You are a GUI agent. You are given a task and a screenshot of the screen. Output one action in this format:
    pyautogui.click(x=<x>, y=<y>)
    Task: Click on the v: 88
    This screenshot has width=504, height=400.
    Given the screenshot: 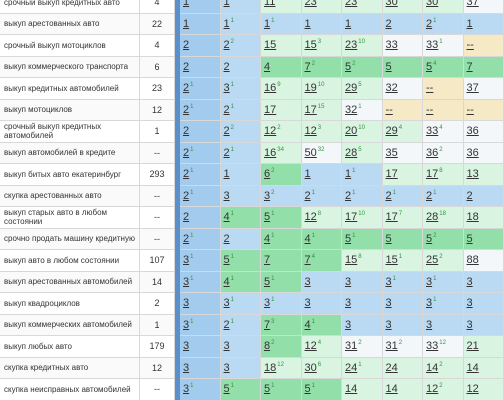 What is the action you would take?
    pyautogui.click(x=472, y=260)
    